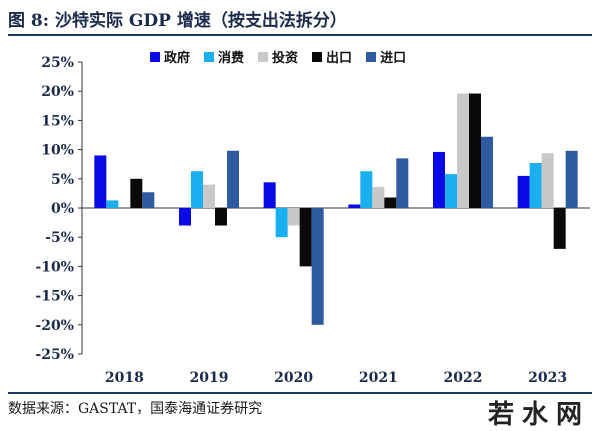 This screenshot has height=431, width=600. Describe the element at coordinates (439, 179) in the screenshot. I see `bar-2022-政府` at that location.